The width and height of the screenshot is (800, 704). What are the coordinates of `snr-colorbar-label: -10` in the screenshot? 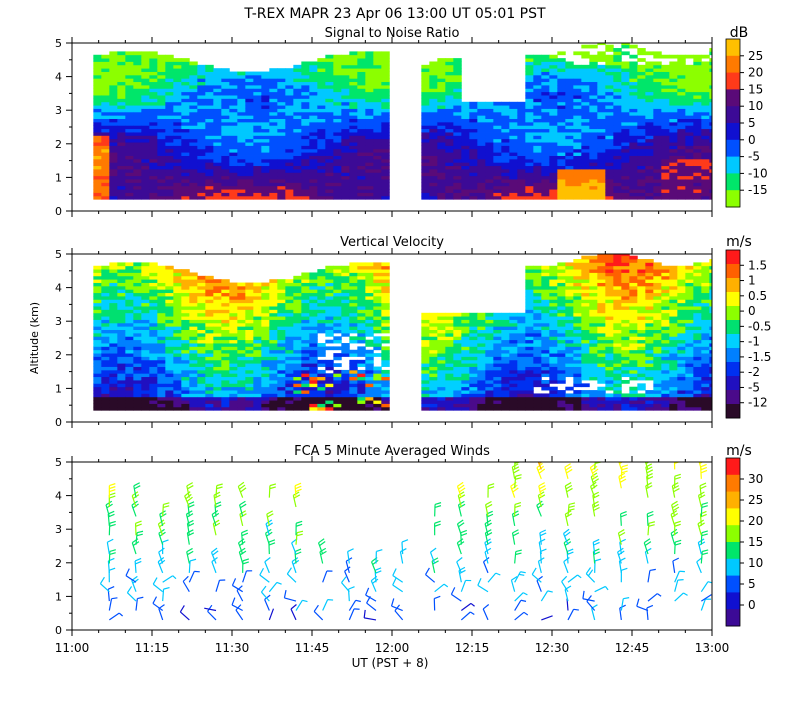 It's located at (758, 173).